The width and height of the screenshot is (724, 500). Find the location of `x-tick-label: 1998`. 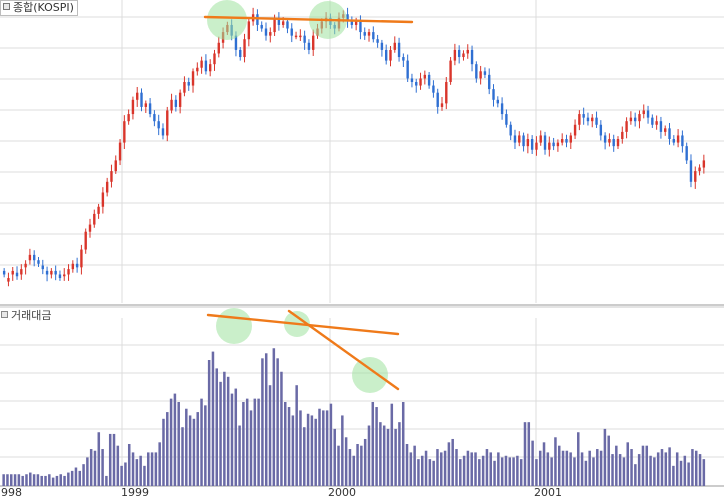

x-tick-label: 1998 is located at coordinates (11, 492).